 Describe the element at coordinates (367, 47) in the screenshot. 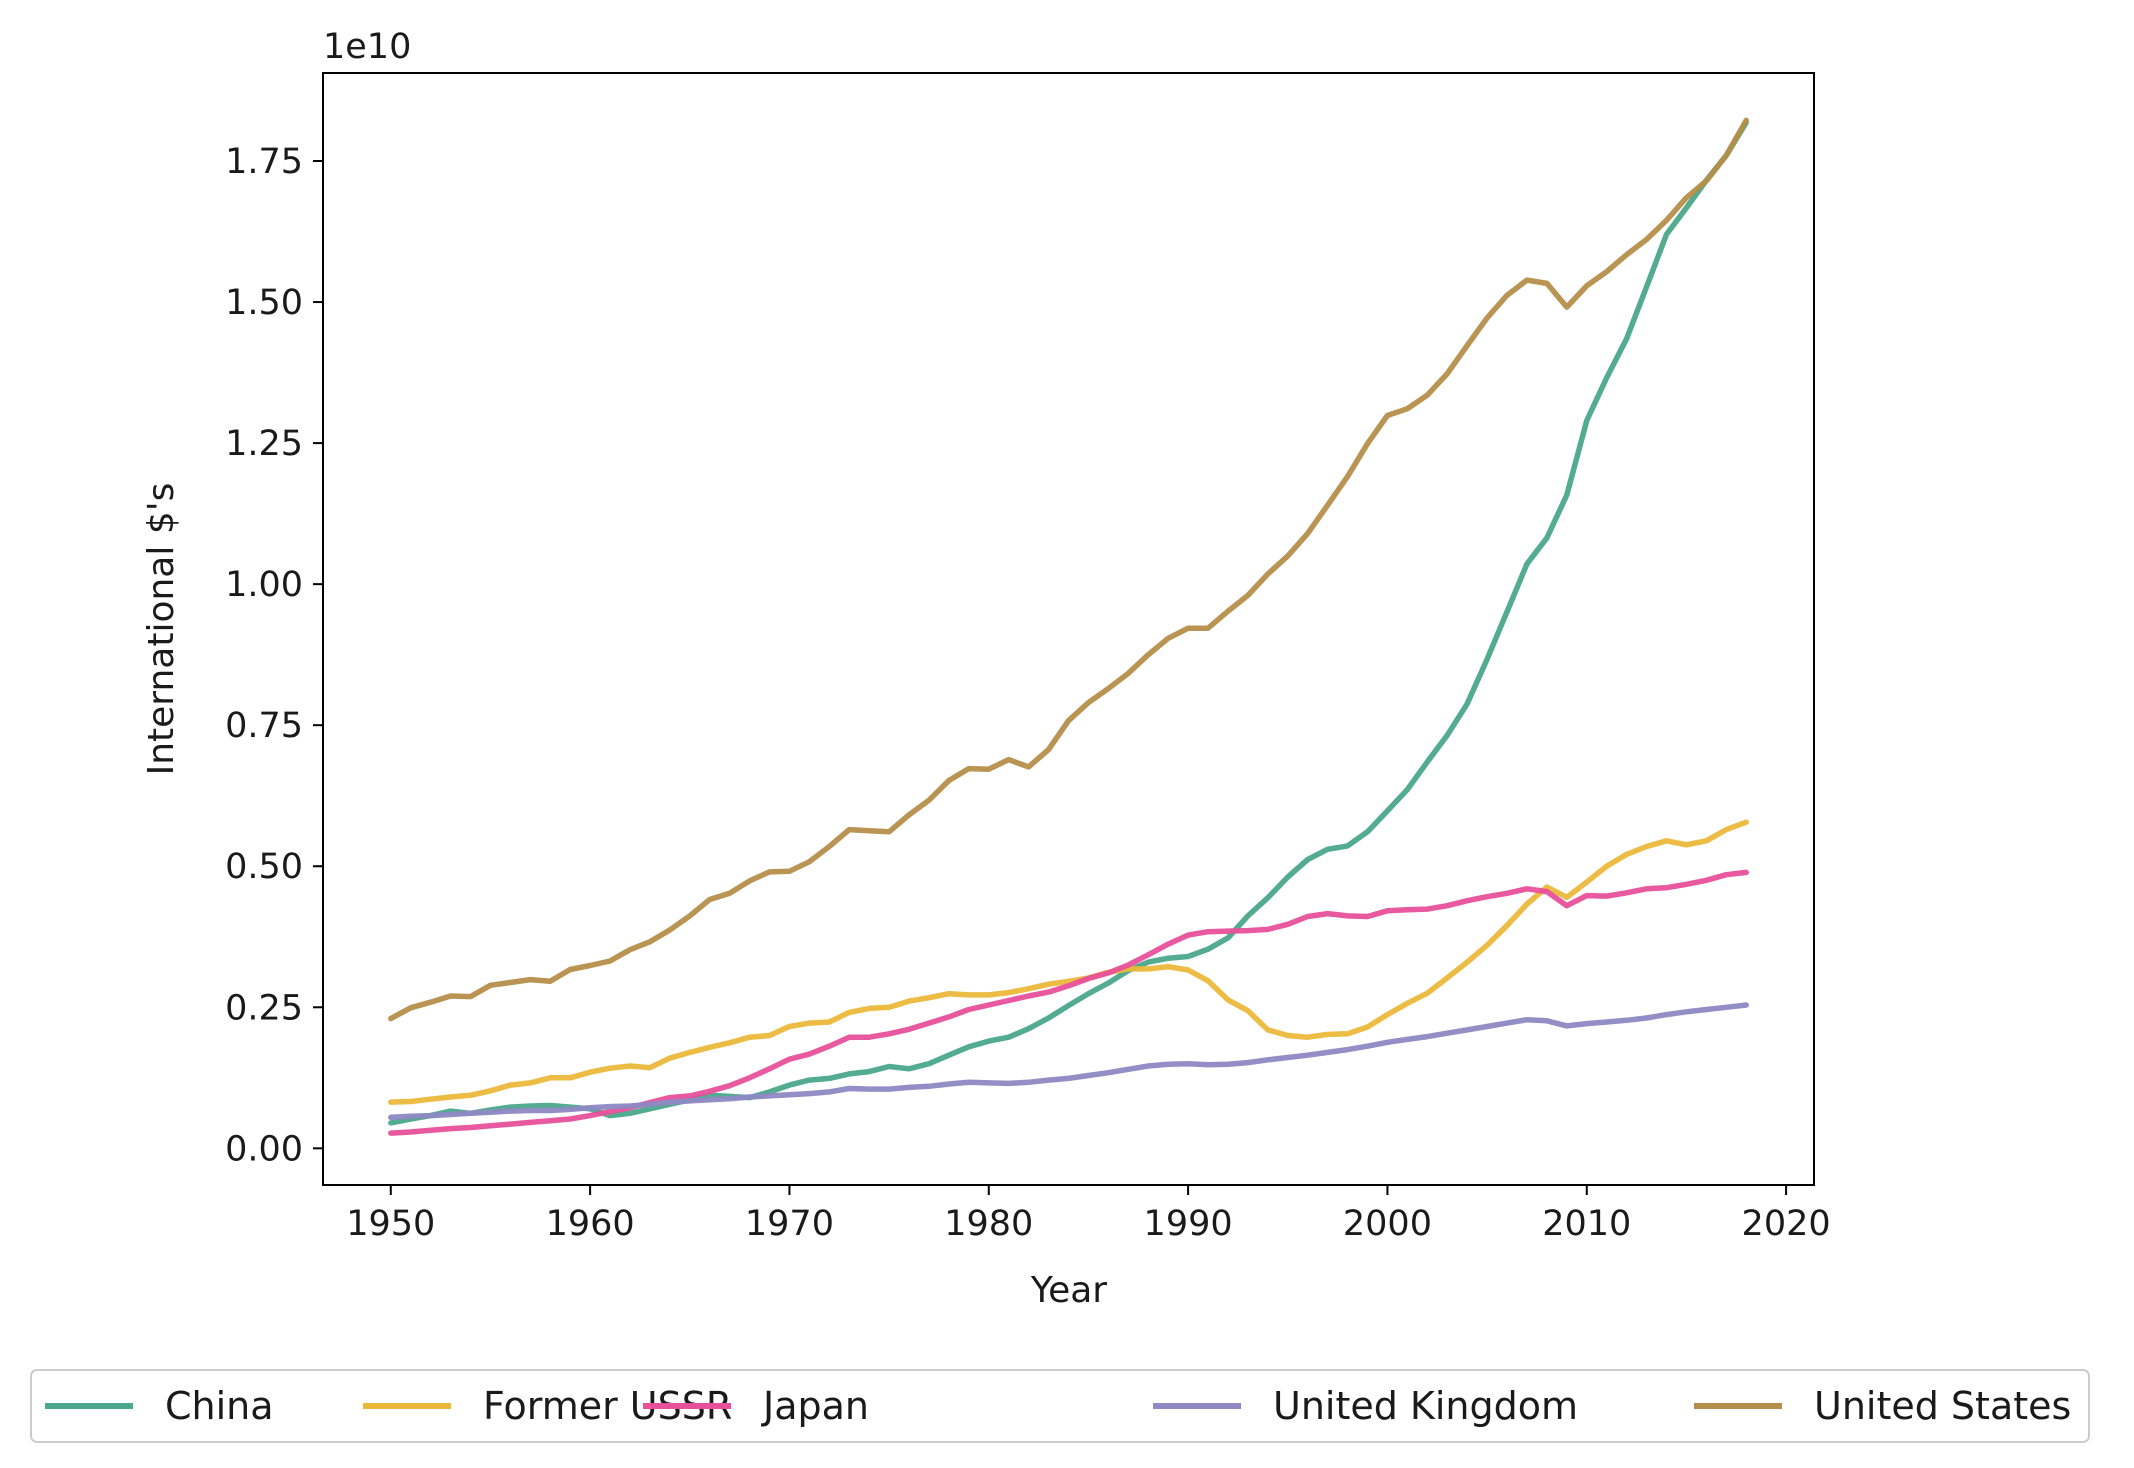

I see `y-scale-label: 1e10` at that location.